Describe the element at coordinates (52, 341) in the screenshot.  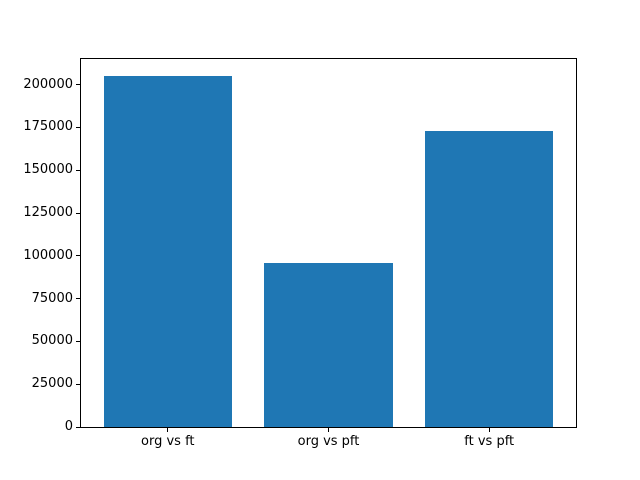
I see `y-tick-label: 50000` at that location.